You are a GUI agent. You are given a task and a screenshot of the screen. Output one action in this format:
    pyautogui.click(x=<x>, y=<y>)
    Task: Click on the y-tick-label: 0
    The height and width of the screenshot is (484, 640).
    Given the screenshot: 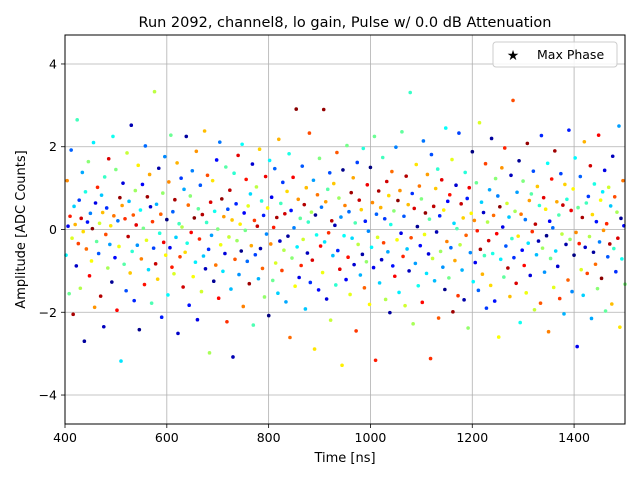 What is the action you would take?
    pyautogui.click(x=53, y=229)
    